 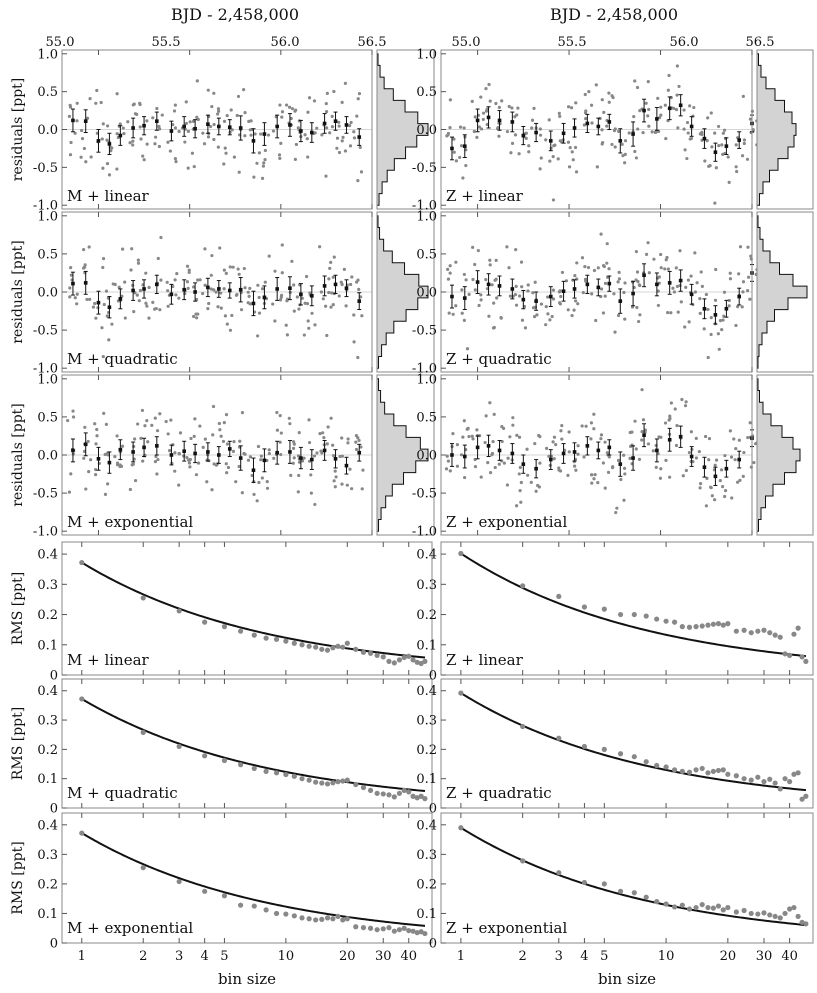 I want to click on bin-tick-label: 30, so click(x=383, y=956).